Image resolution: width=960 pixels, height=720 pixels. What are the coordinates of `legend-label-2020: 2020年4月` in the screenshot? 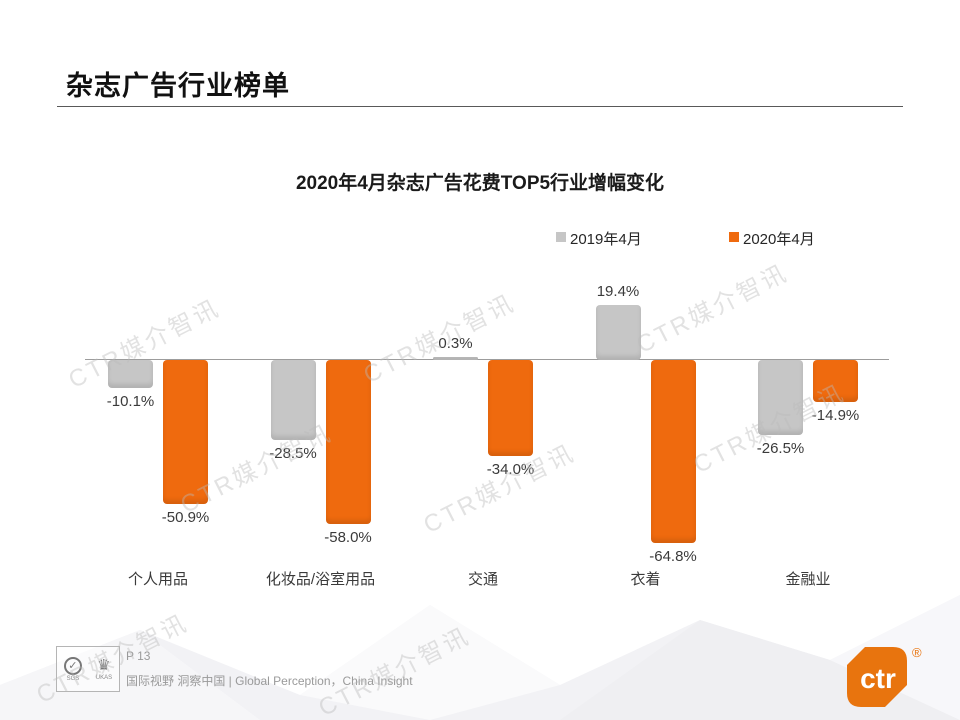 It's located at (779, 239).